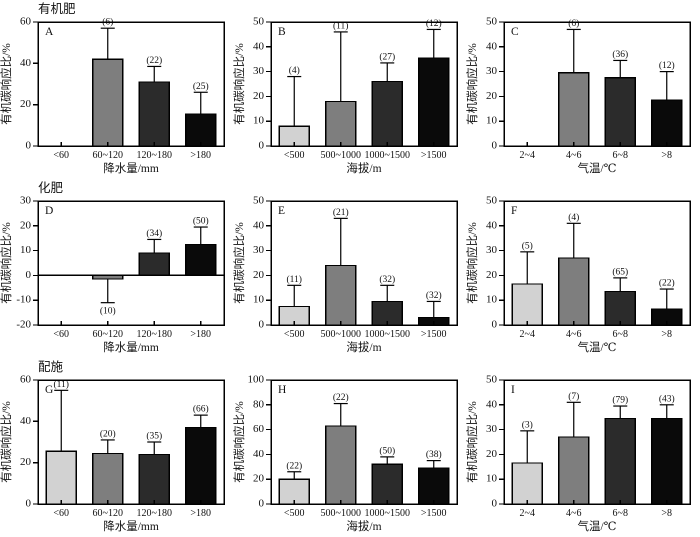  I want to click on count-label: (3), so click(527, 424).